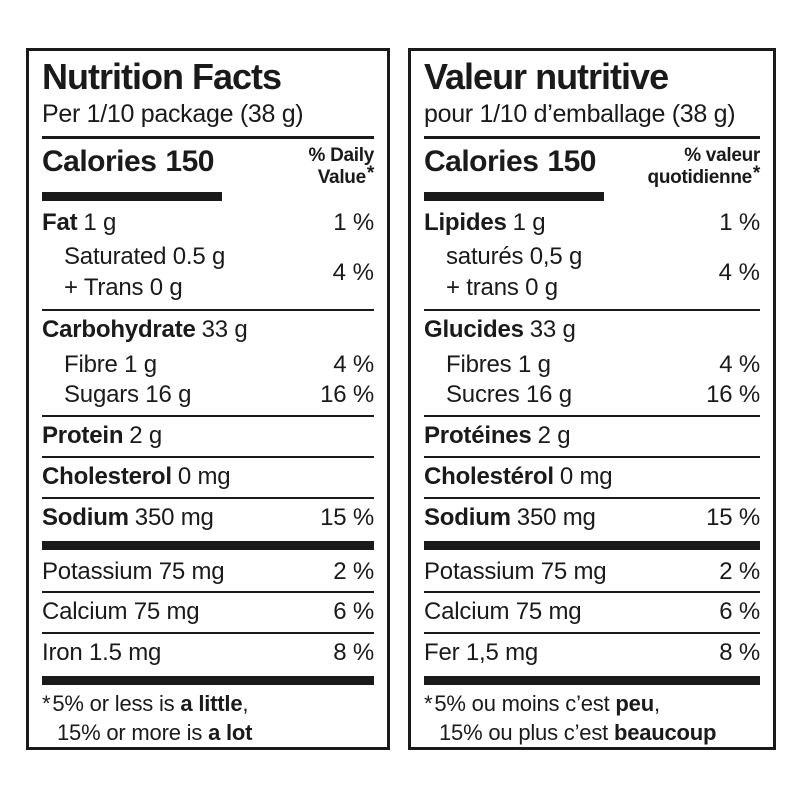 The image size is (800, 800). Describe the element at coordinates (133, 732) in the screenshot. I see `footnote-line2-text: 15% or more is` at that location.